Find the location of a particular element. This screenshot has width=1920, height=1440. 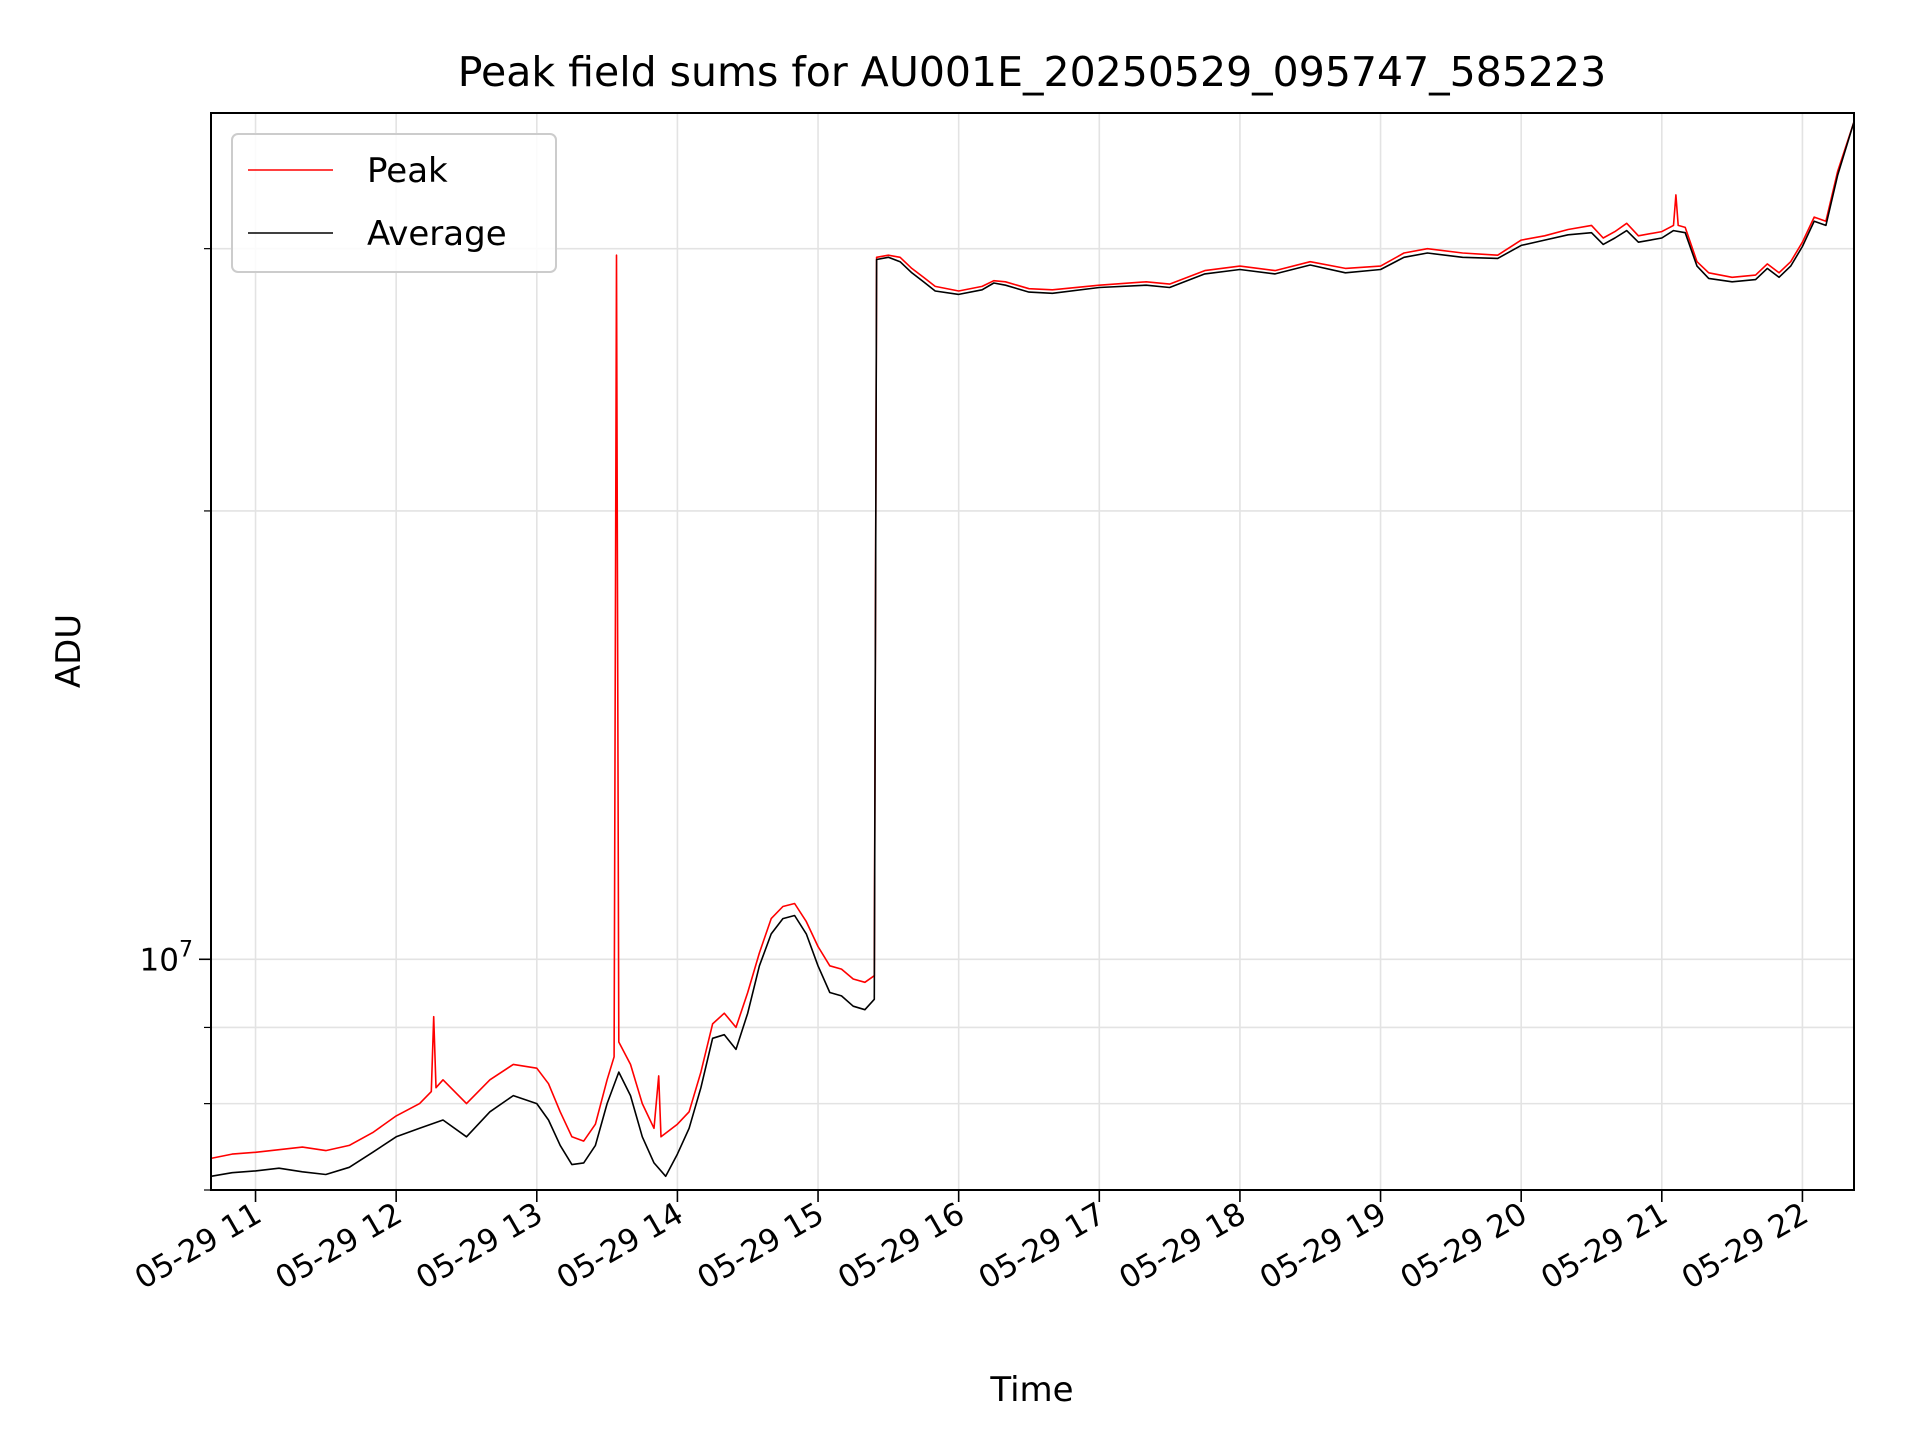

legend: Peak Average is located at coordinates (394, 203).